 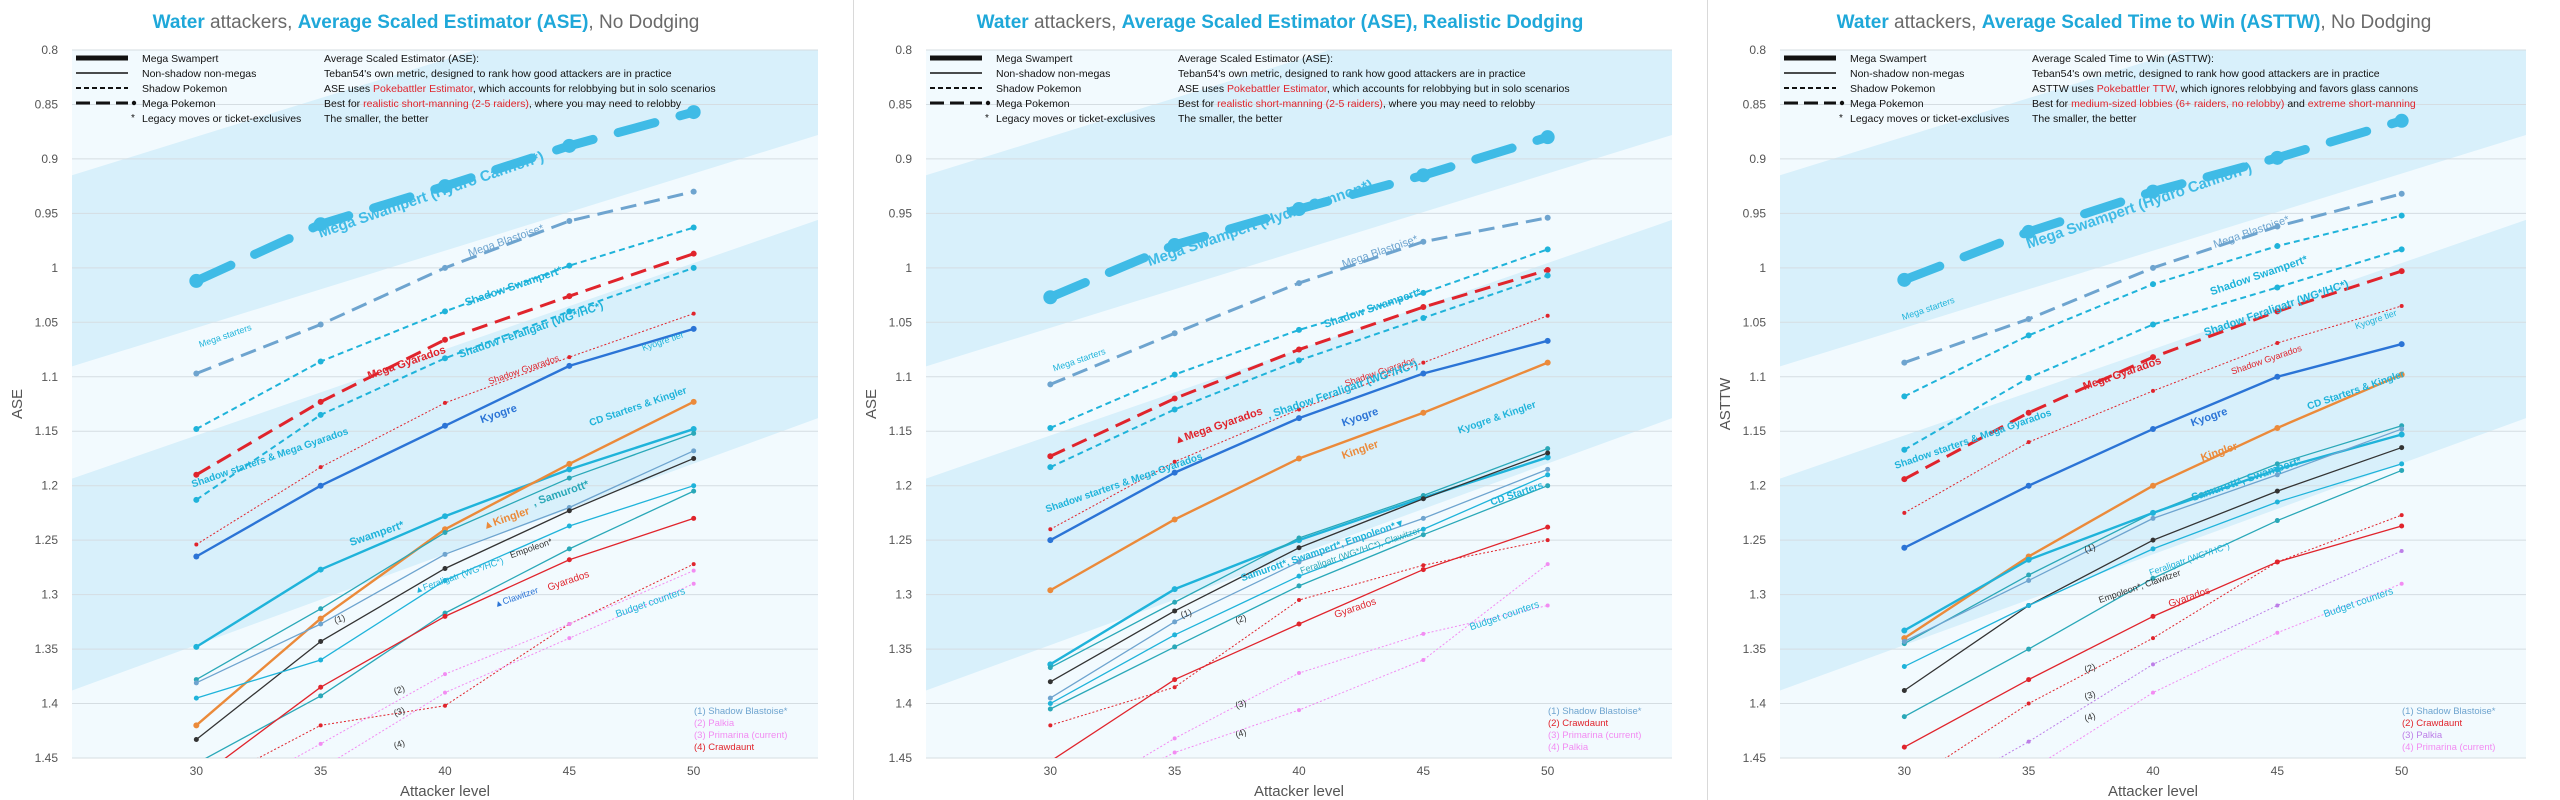 I want to click on legend-label: Legacy moves or ticket-exclusives, so click(x=221, y=119).